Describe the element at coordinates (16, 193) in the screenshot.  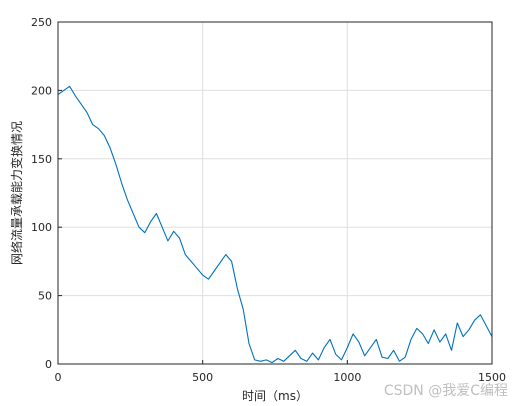
I see `y-axis-label: 网络流量承载能力变换情况` at that location.